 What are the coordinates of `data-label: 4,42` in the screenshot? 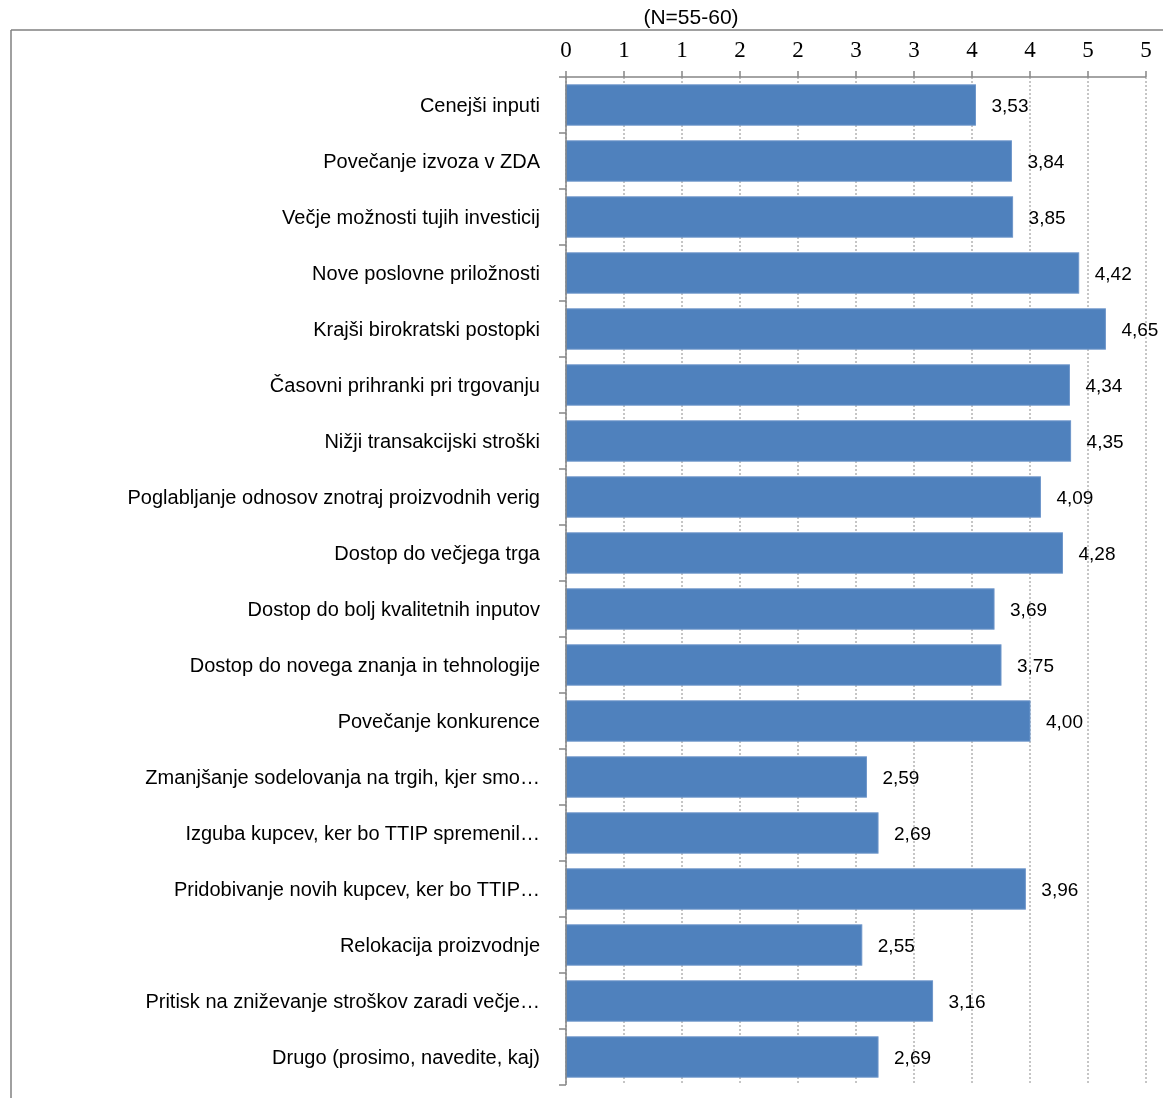 It's located at (1113, 273).